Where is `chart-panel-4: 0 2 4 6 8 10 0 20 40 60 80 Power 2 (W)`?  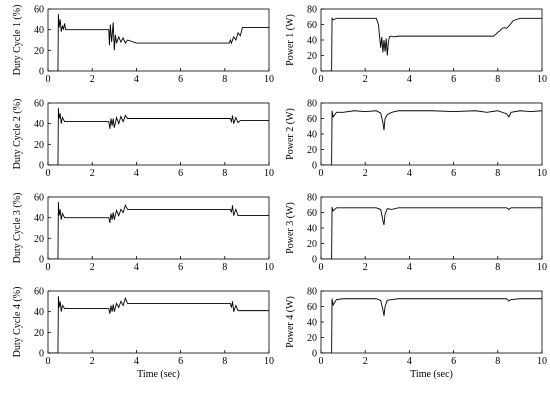
chart-panel-4: 0 2 4 6 8 10 0 20 40 60 80 Power 2 (W) is located at coordinates (416, 139).